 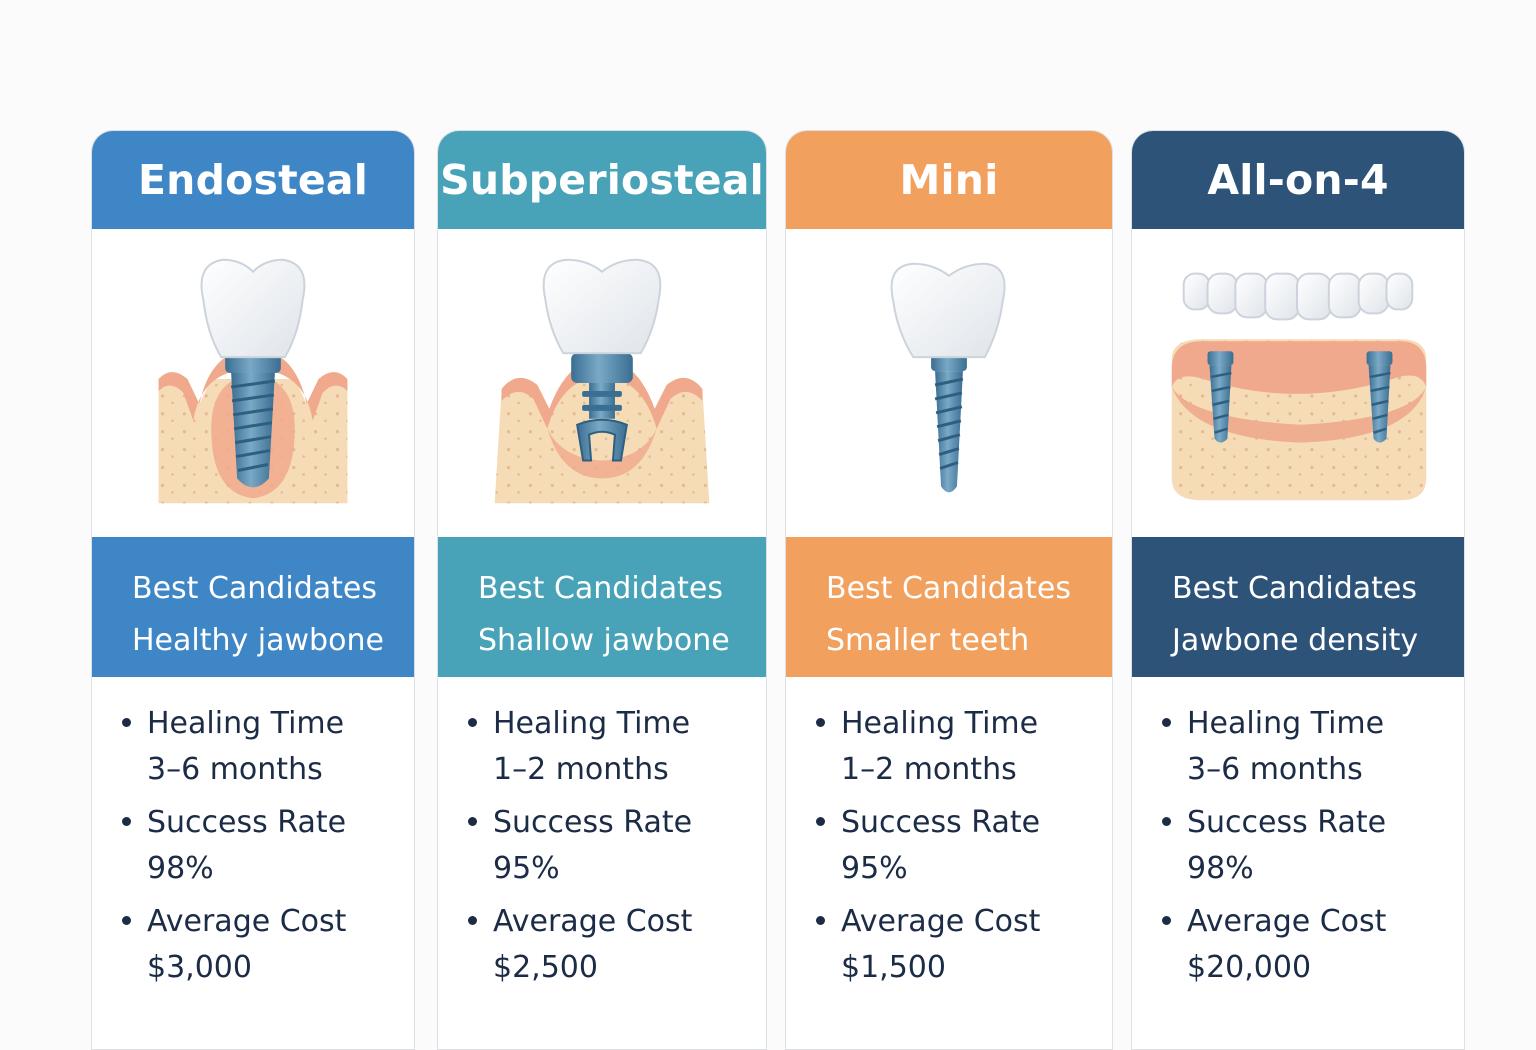 I want to click on card-title: Mini, so click(x=949, y=180).